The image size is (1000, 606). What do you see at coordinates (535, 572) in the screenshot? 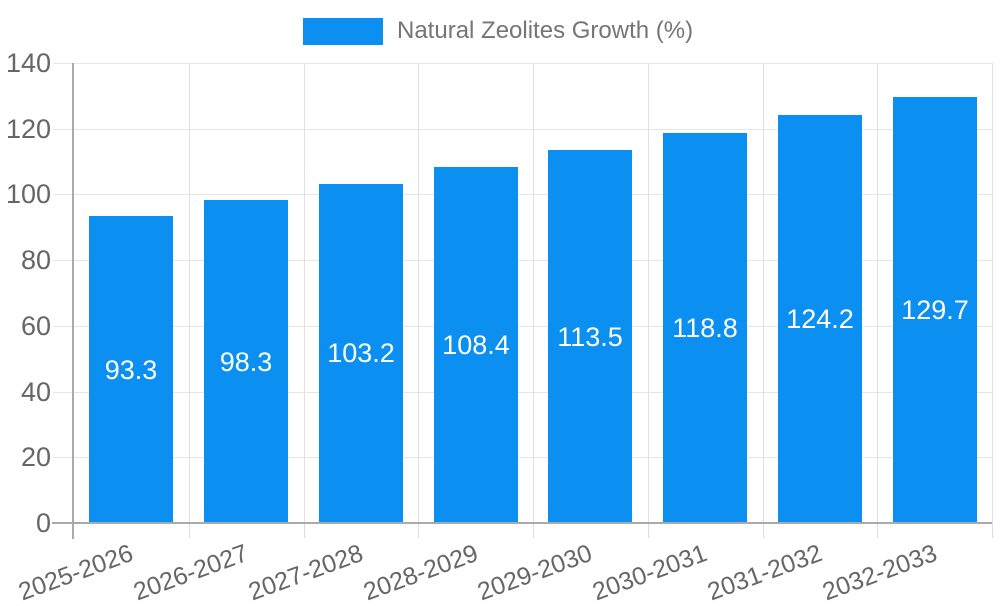
I see `x-axis-label: 2029-2030` at bounding box center [535, 572].